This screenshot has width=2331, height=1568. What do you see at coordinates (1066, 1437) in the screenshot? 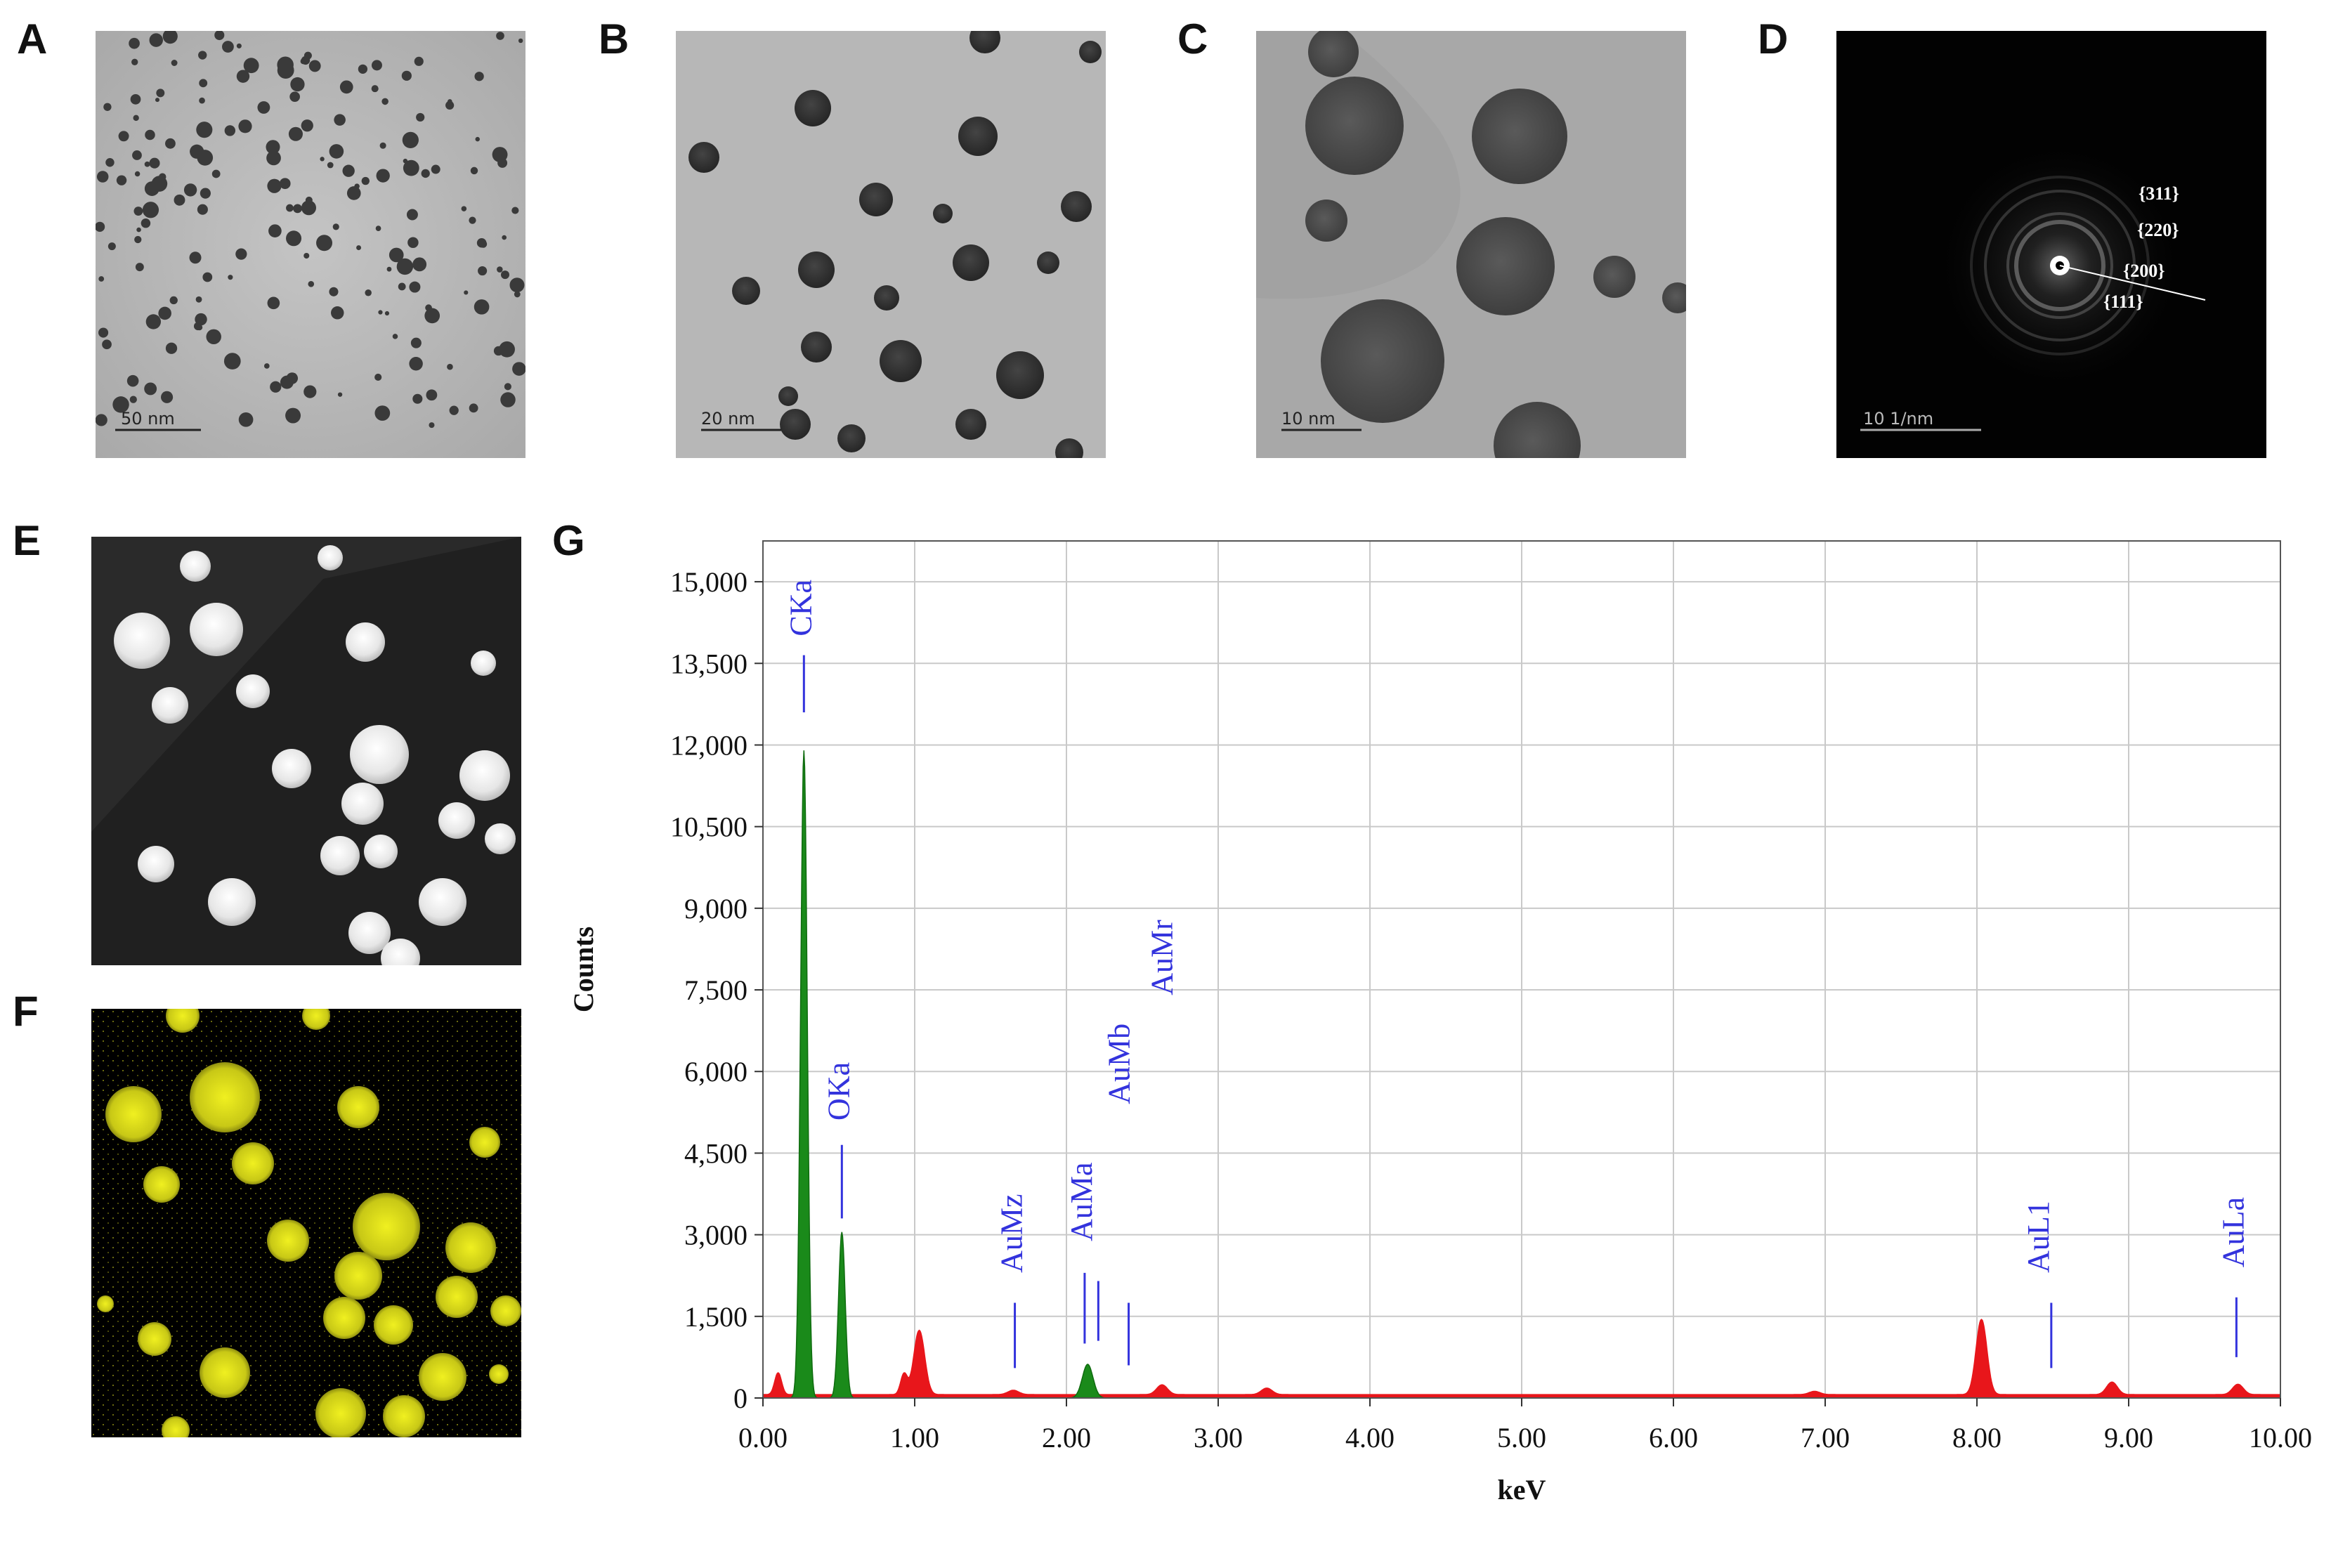
I see `x-tick-label: 2.00` at bounding box center [1066, 1437].